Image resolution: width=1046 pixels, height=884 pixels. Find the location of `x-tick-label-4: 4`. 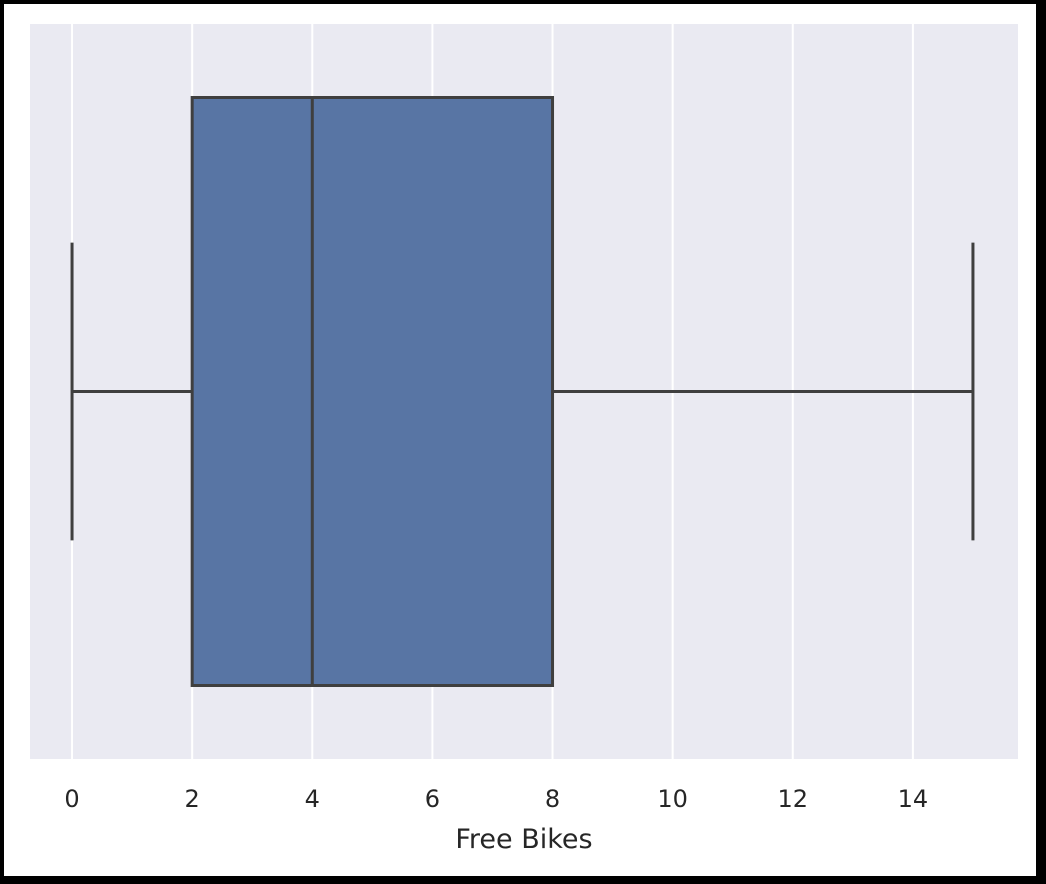

x-tick-label-4: 4 is located at coordinates (312, 799).